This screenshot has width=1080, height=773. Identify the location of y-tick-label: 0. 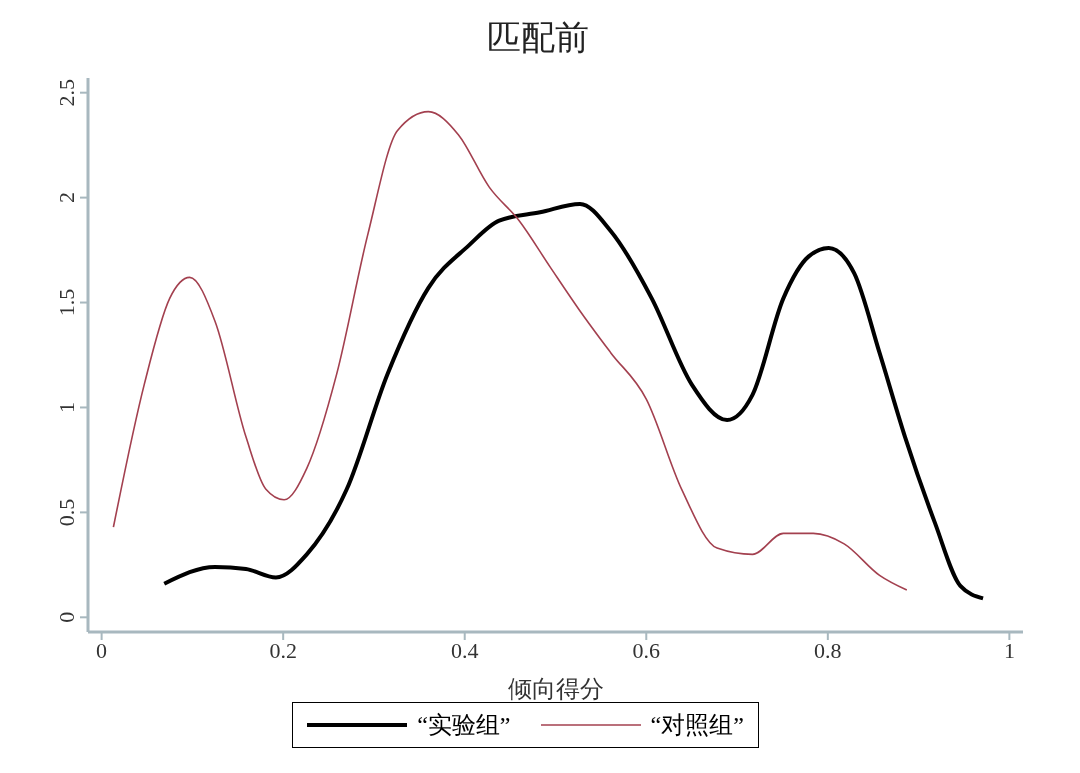
(66, 617).